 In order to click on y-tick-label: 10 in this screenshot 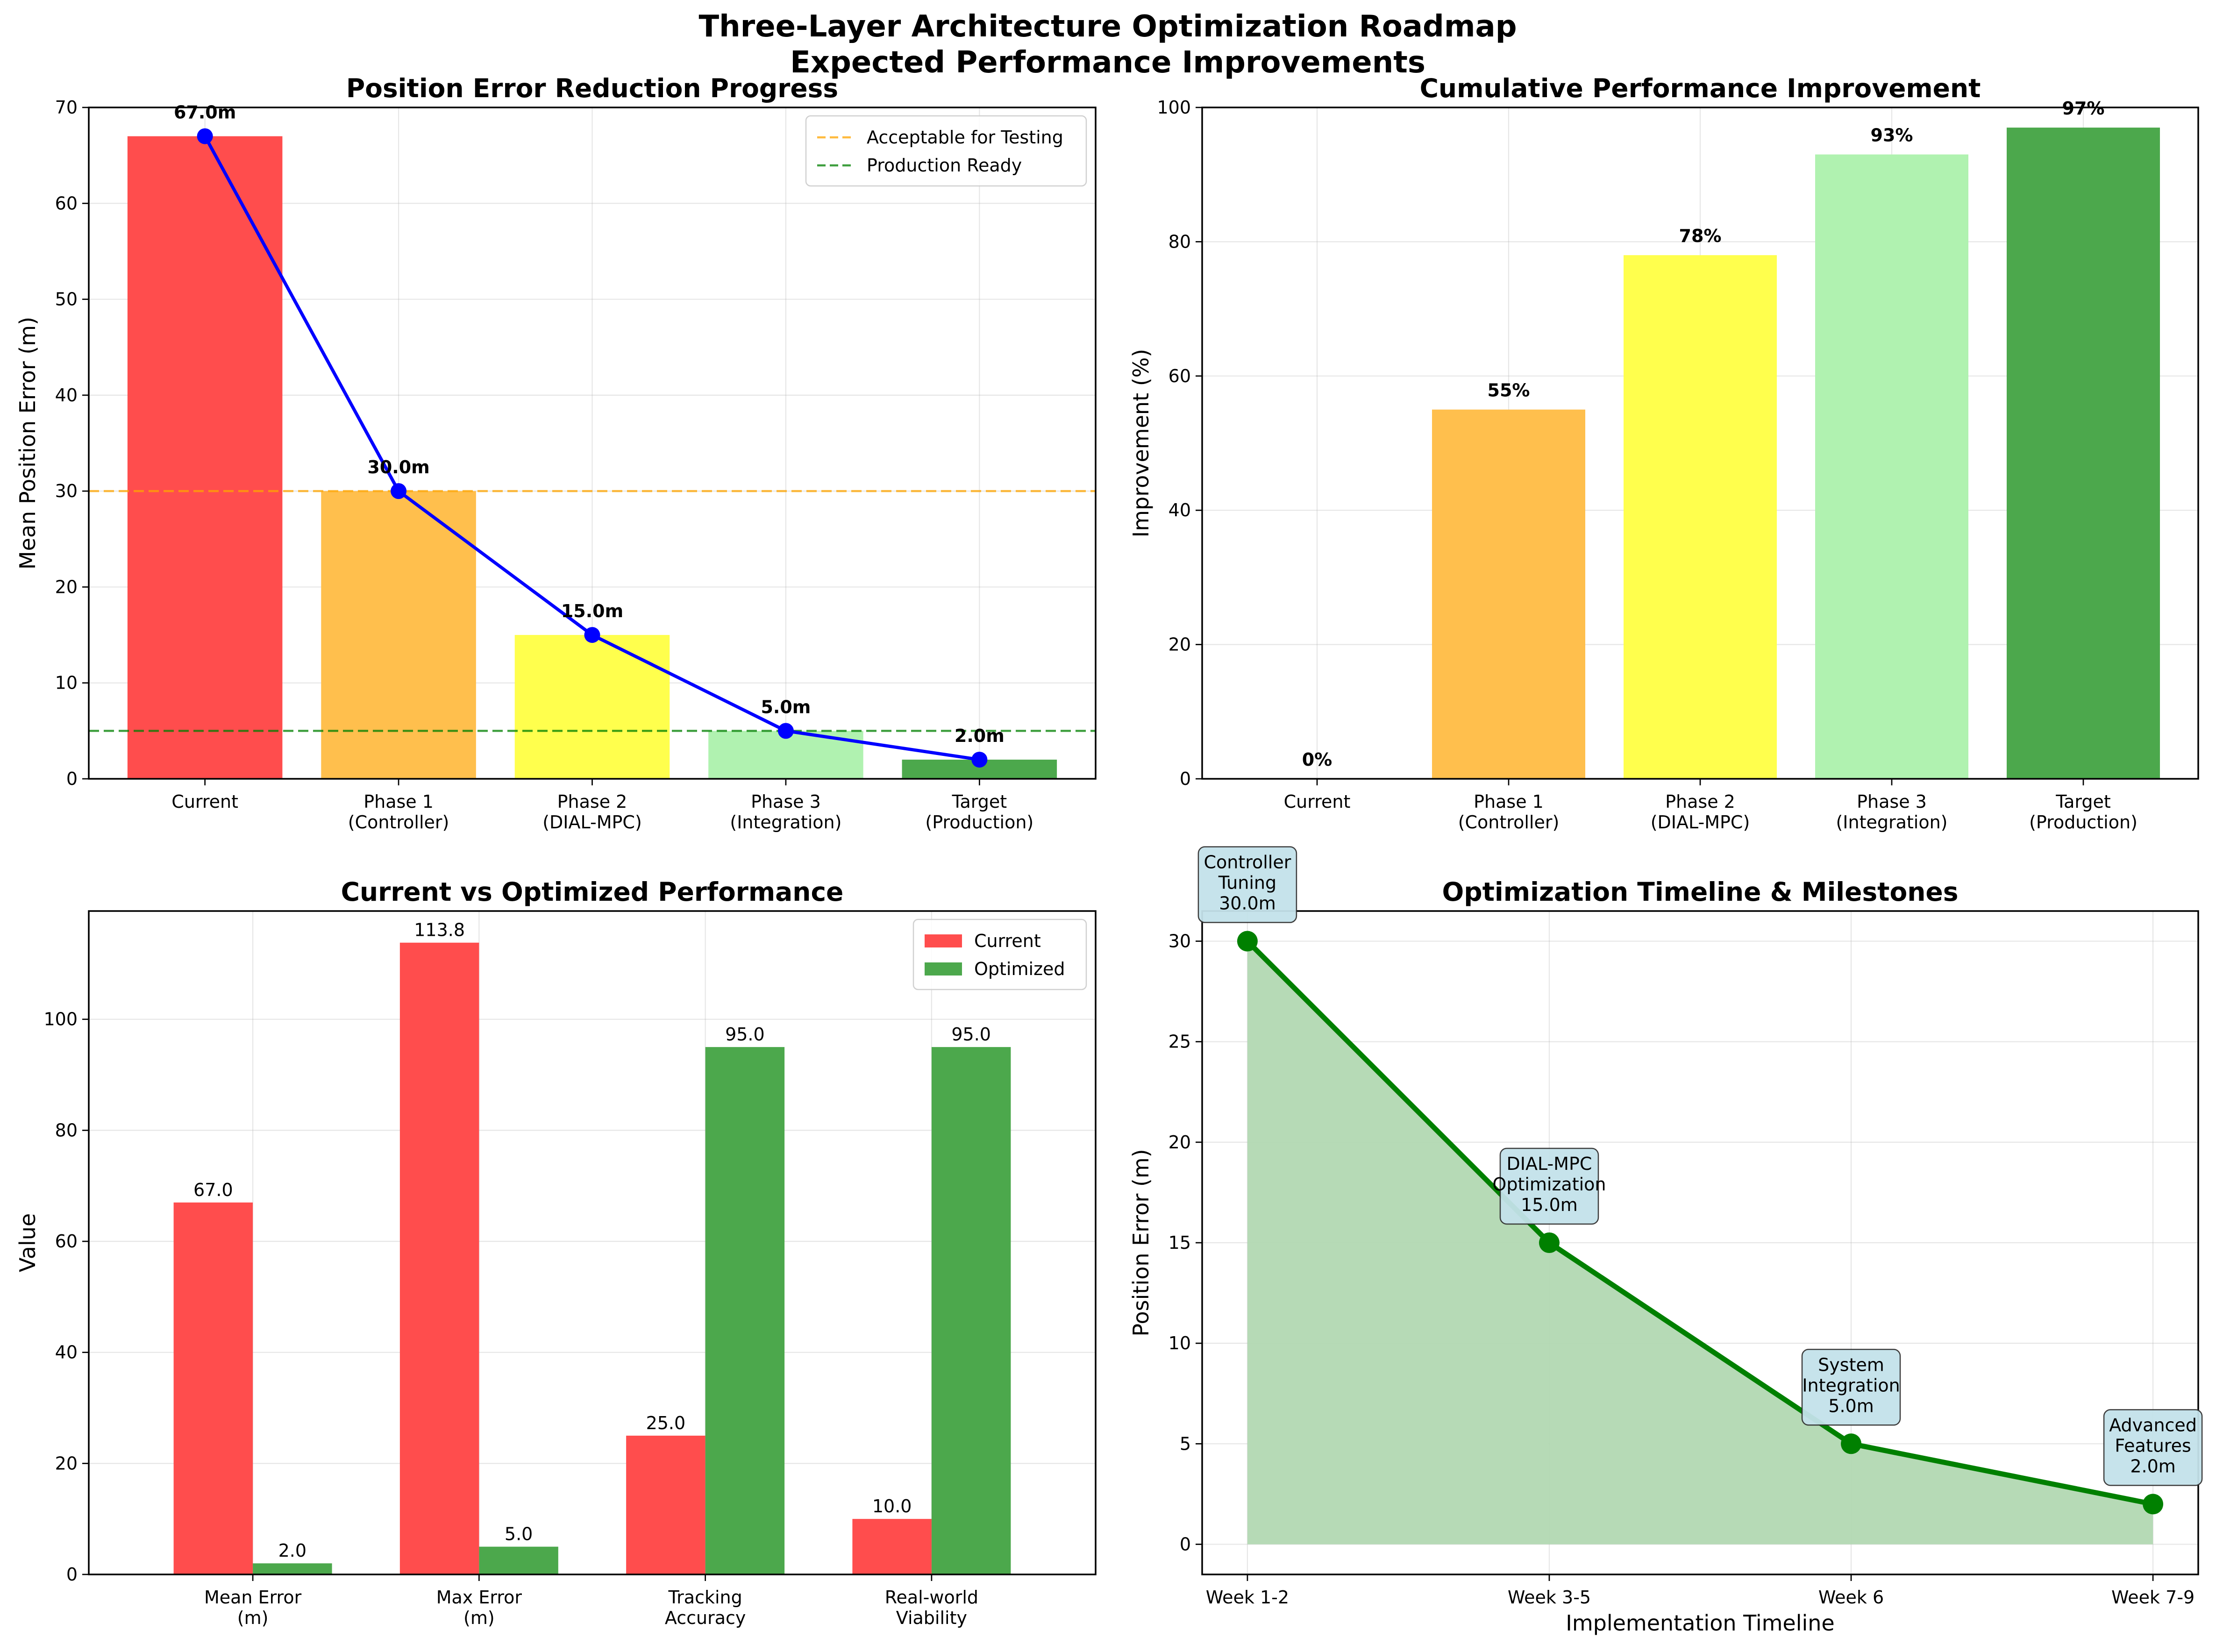, I will do `click(67, 683)`.